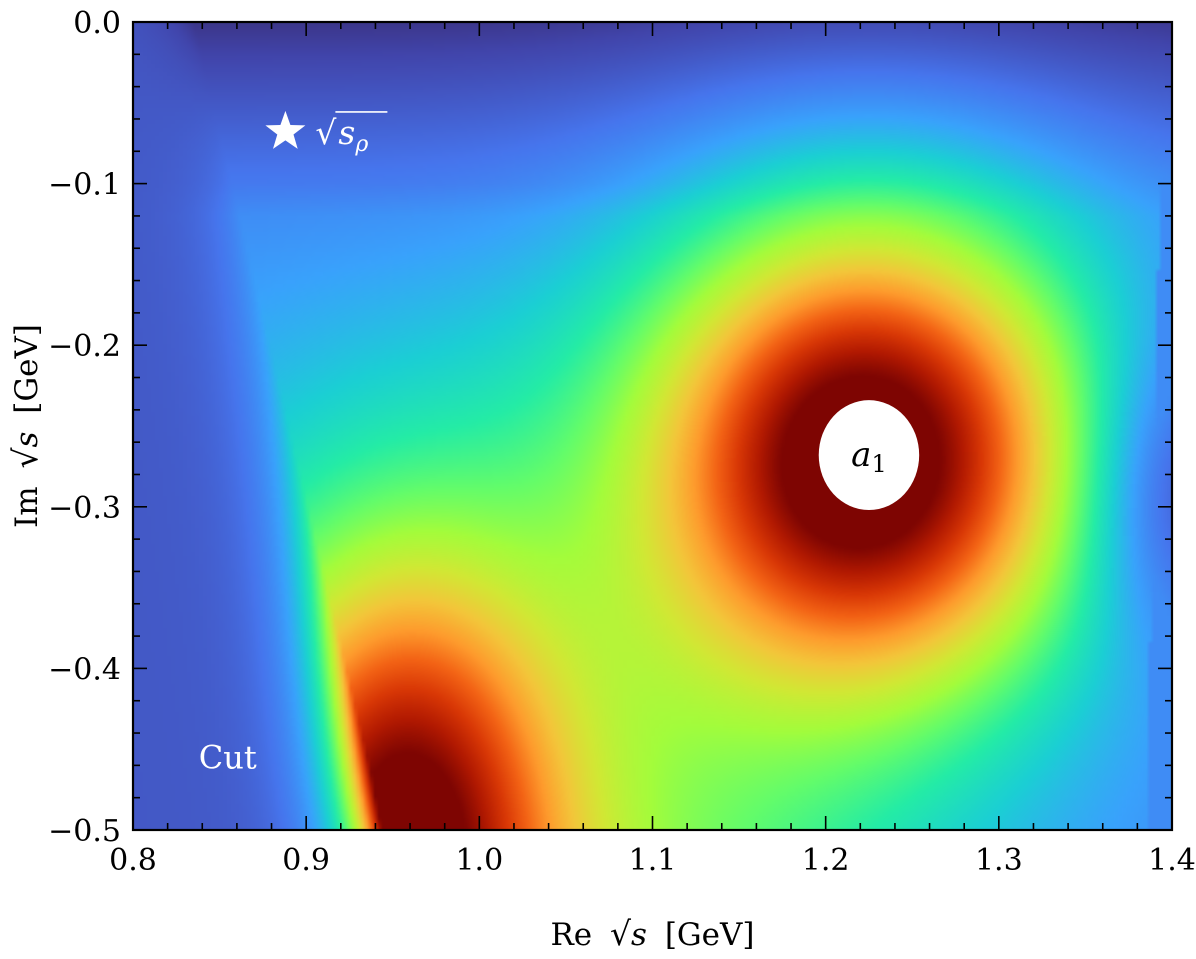 The image size is (1196, 959). What do you see at coordinates (27, 440) in the screenshot?
I see `y-axis-label-radicand: s` at bounding box center [27, 440].